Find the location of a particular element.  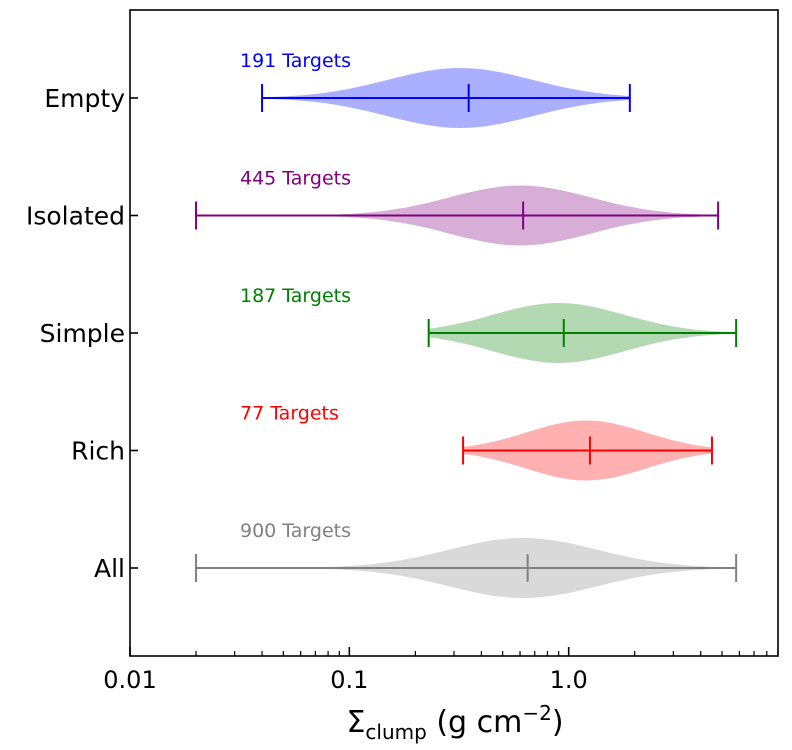

count-label-all: 900 Targets is located at coordinates (295, 531).